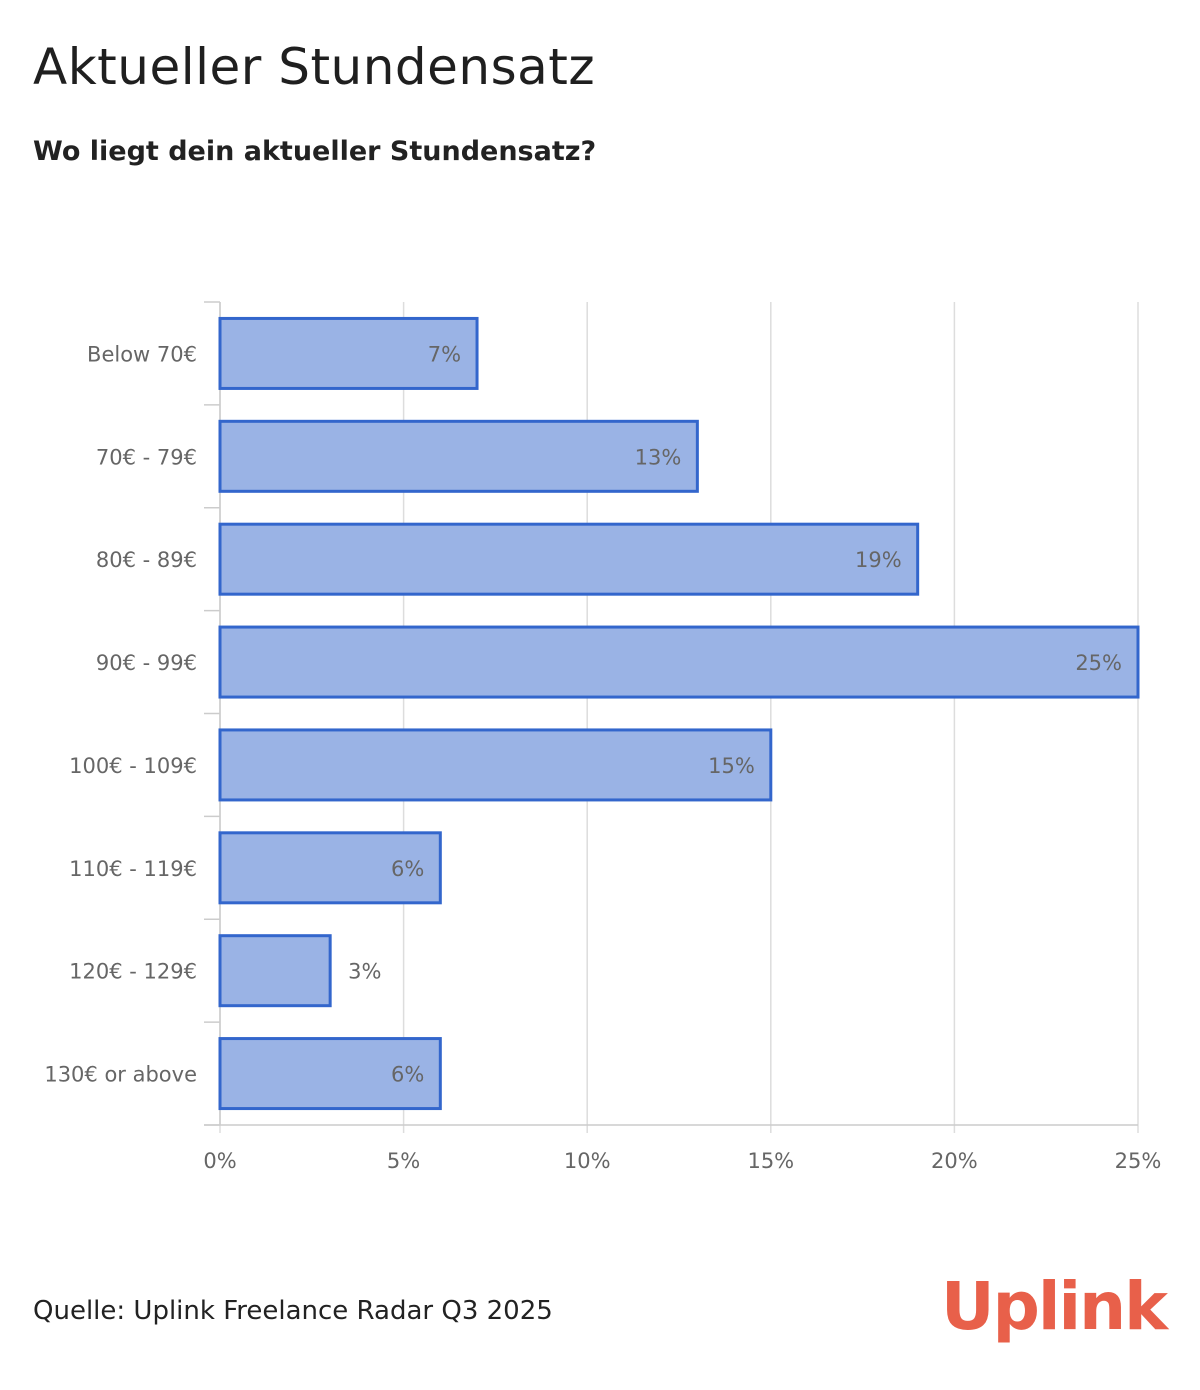 This screenshot has height=1390, width=1200. What do you see at coordinates (219, 1161) in the screenshot?
I see `x-tick-label: 0%` at bounding box center [219, 1161].